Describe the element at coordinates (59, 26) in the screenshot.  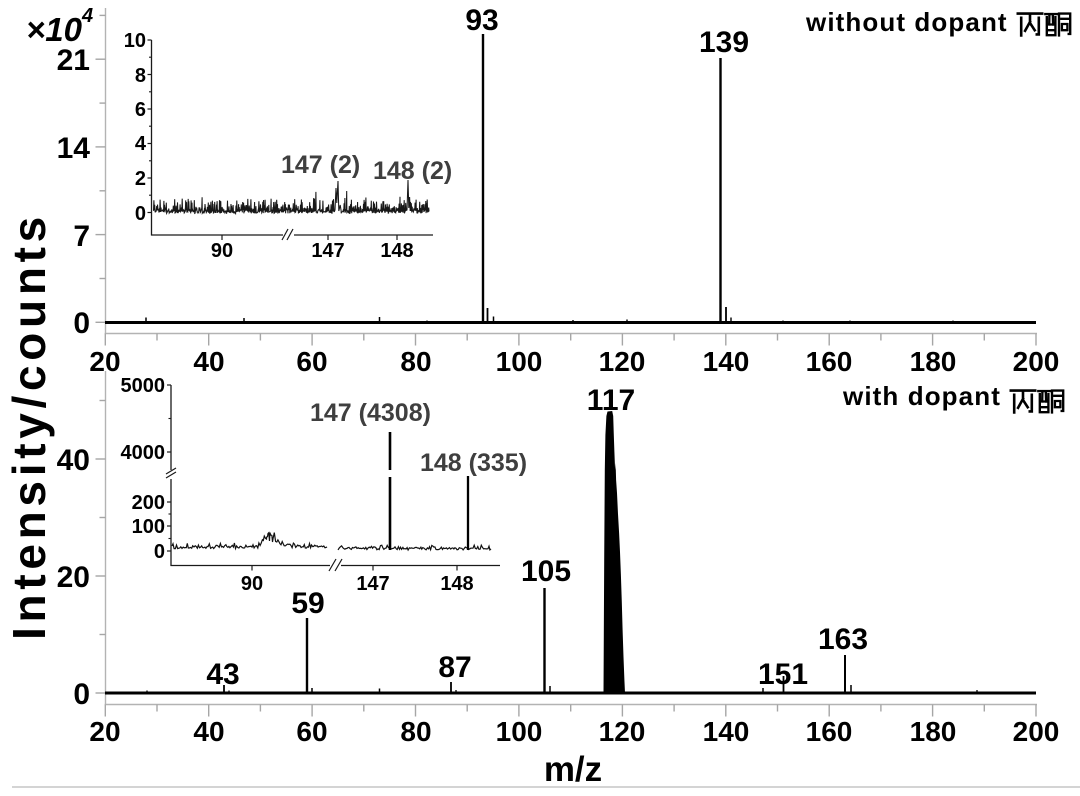
I see `svg-text: ×10⁴` at that location.